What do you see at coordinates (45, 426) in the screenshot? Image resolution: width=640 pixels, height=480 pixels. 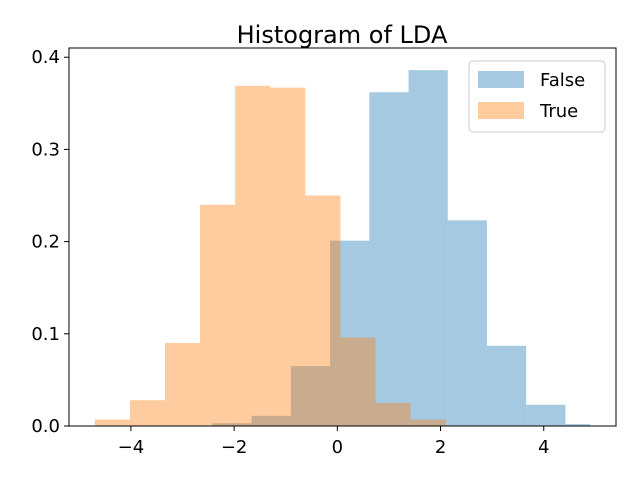 I see `y-tick-label: 0.0` at bounding box center [45, 426].